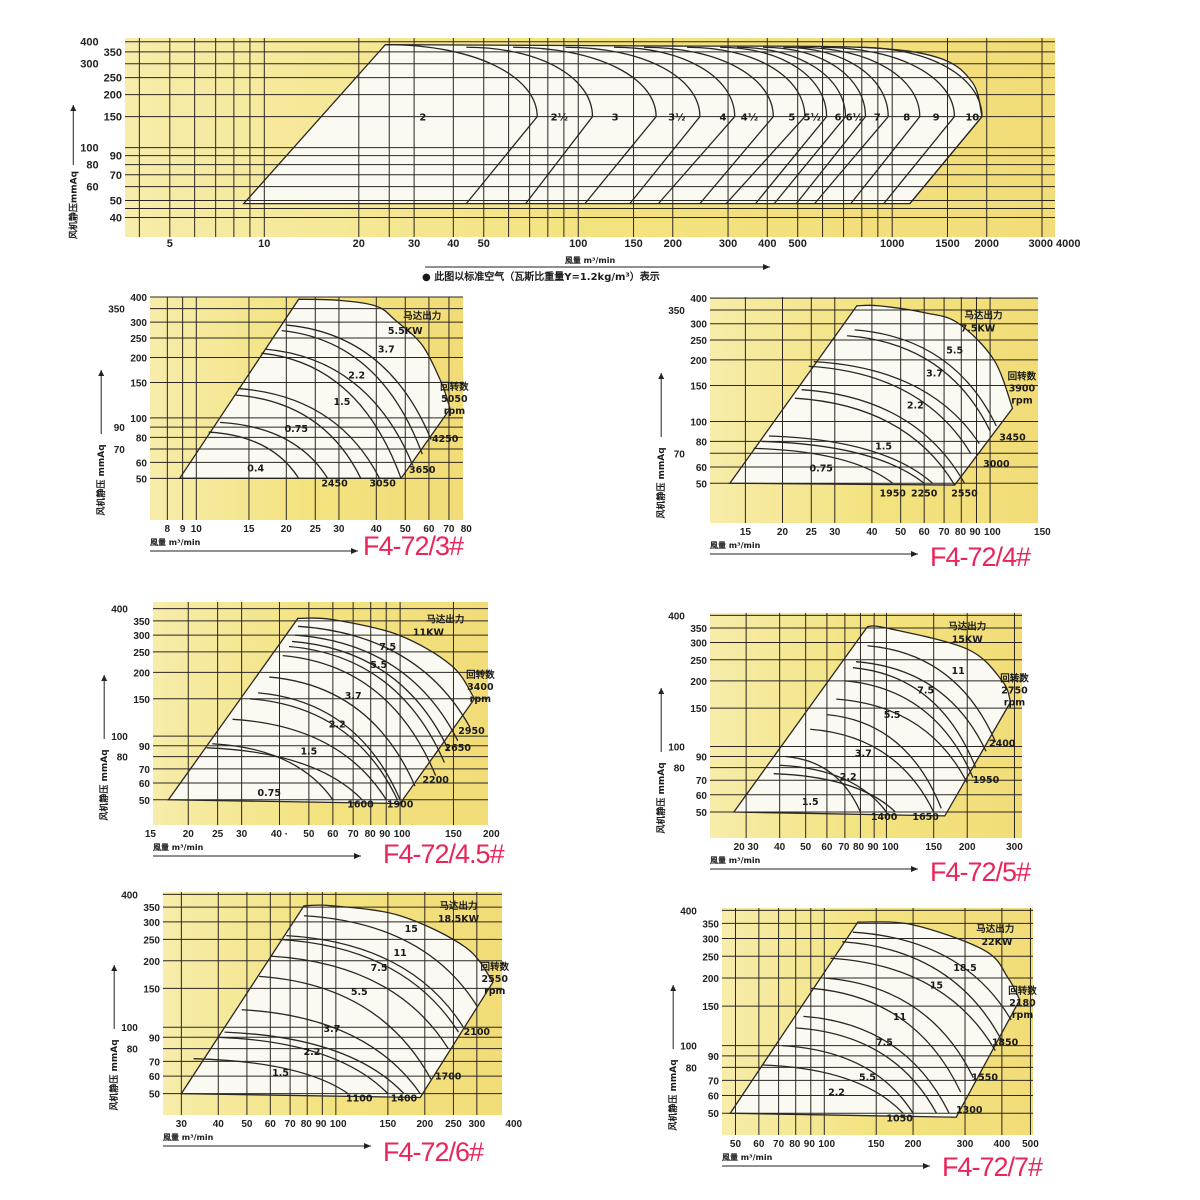 The height and width of the screenshot is (1200, 1200). What do you see at coordinates (429, 633) in the screenshot?
I see `motor-power-label: 11KW` at bounding box center [429, 633].